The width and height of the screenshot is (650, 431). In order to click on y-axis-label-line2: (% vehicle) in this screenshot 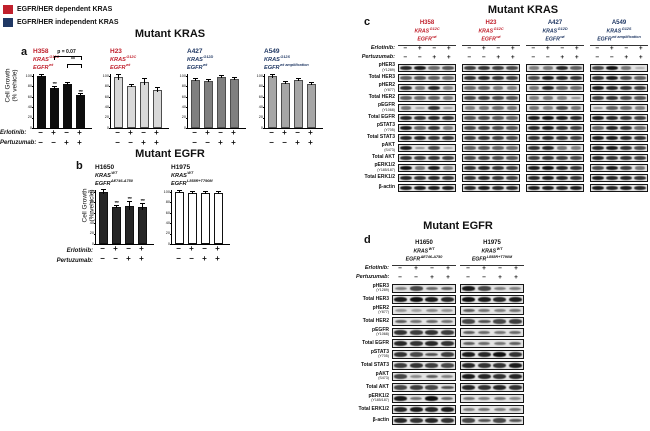, I will do `click(15, 85)`.